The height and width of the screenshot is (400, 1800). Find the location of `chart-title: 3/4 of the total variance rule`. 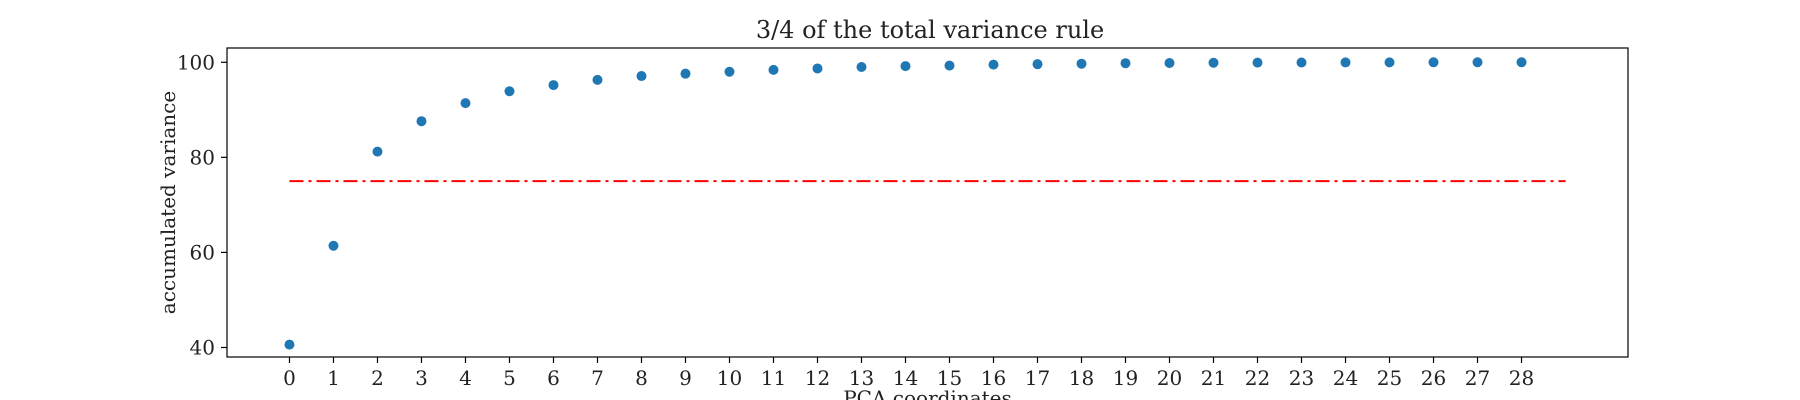

chart-title: 3/4 of the total variance rule is located at coordinates (930, 30).